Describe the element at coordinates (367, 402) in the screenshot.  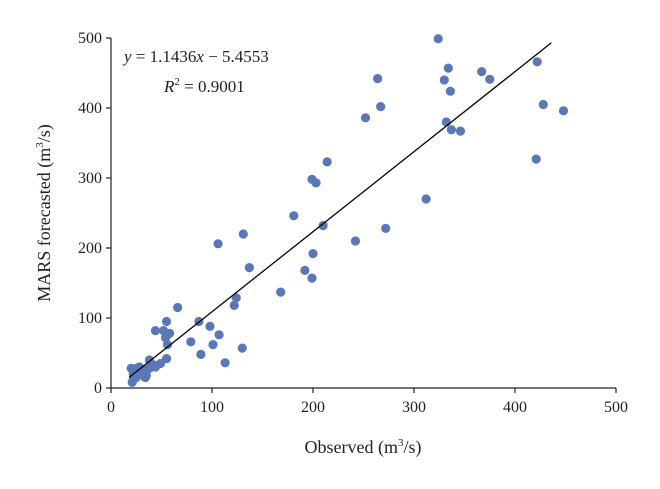
I see `x-axis-ticks: 0 100 200 300 400 500` at that location.